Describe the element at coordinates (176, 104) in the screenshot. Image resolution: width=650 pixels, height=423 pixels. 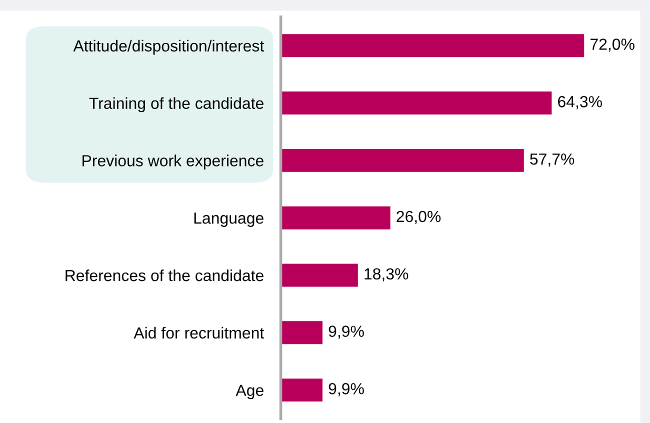
I see `y-tick-label: Training of the candidate` at that location.